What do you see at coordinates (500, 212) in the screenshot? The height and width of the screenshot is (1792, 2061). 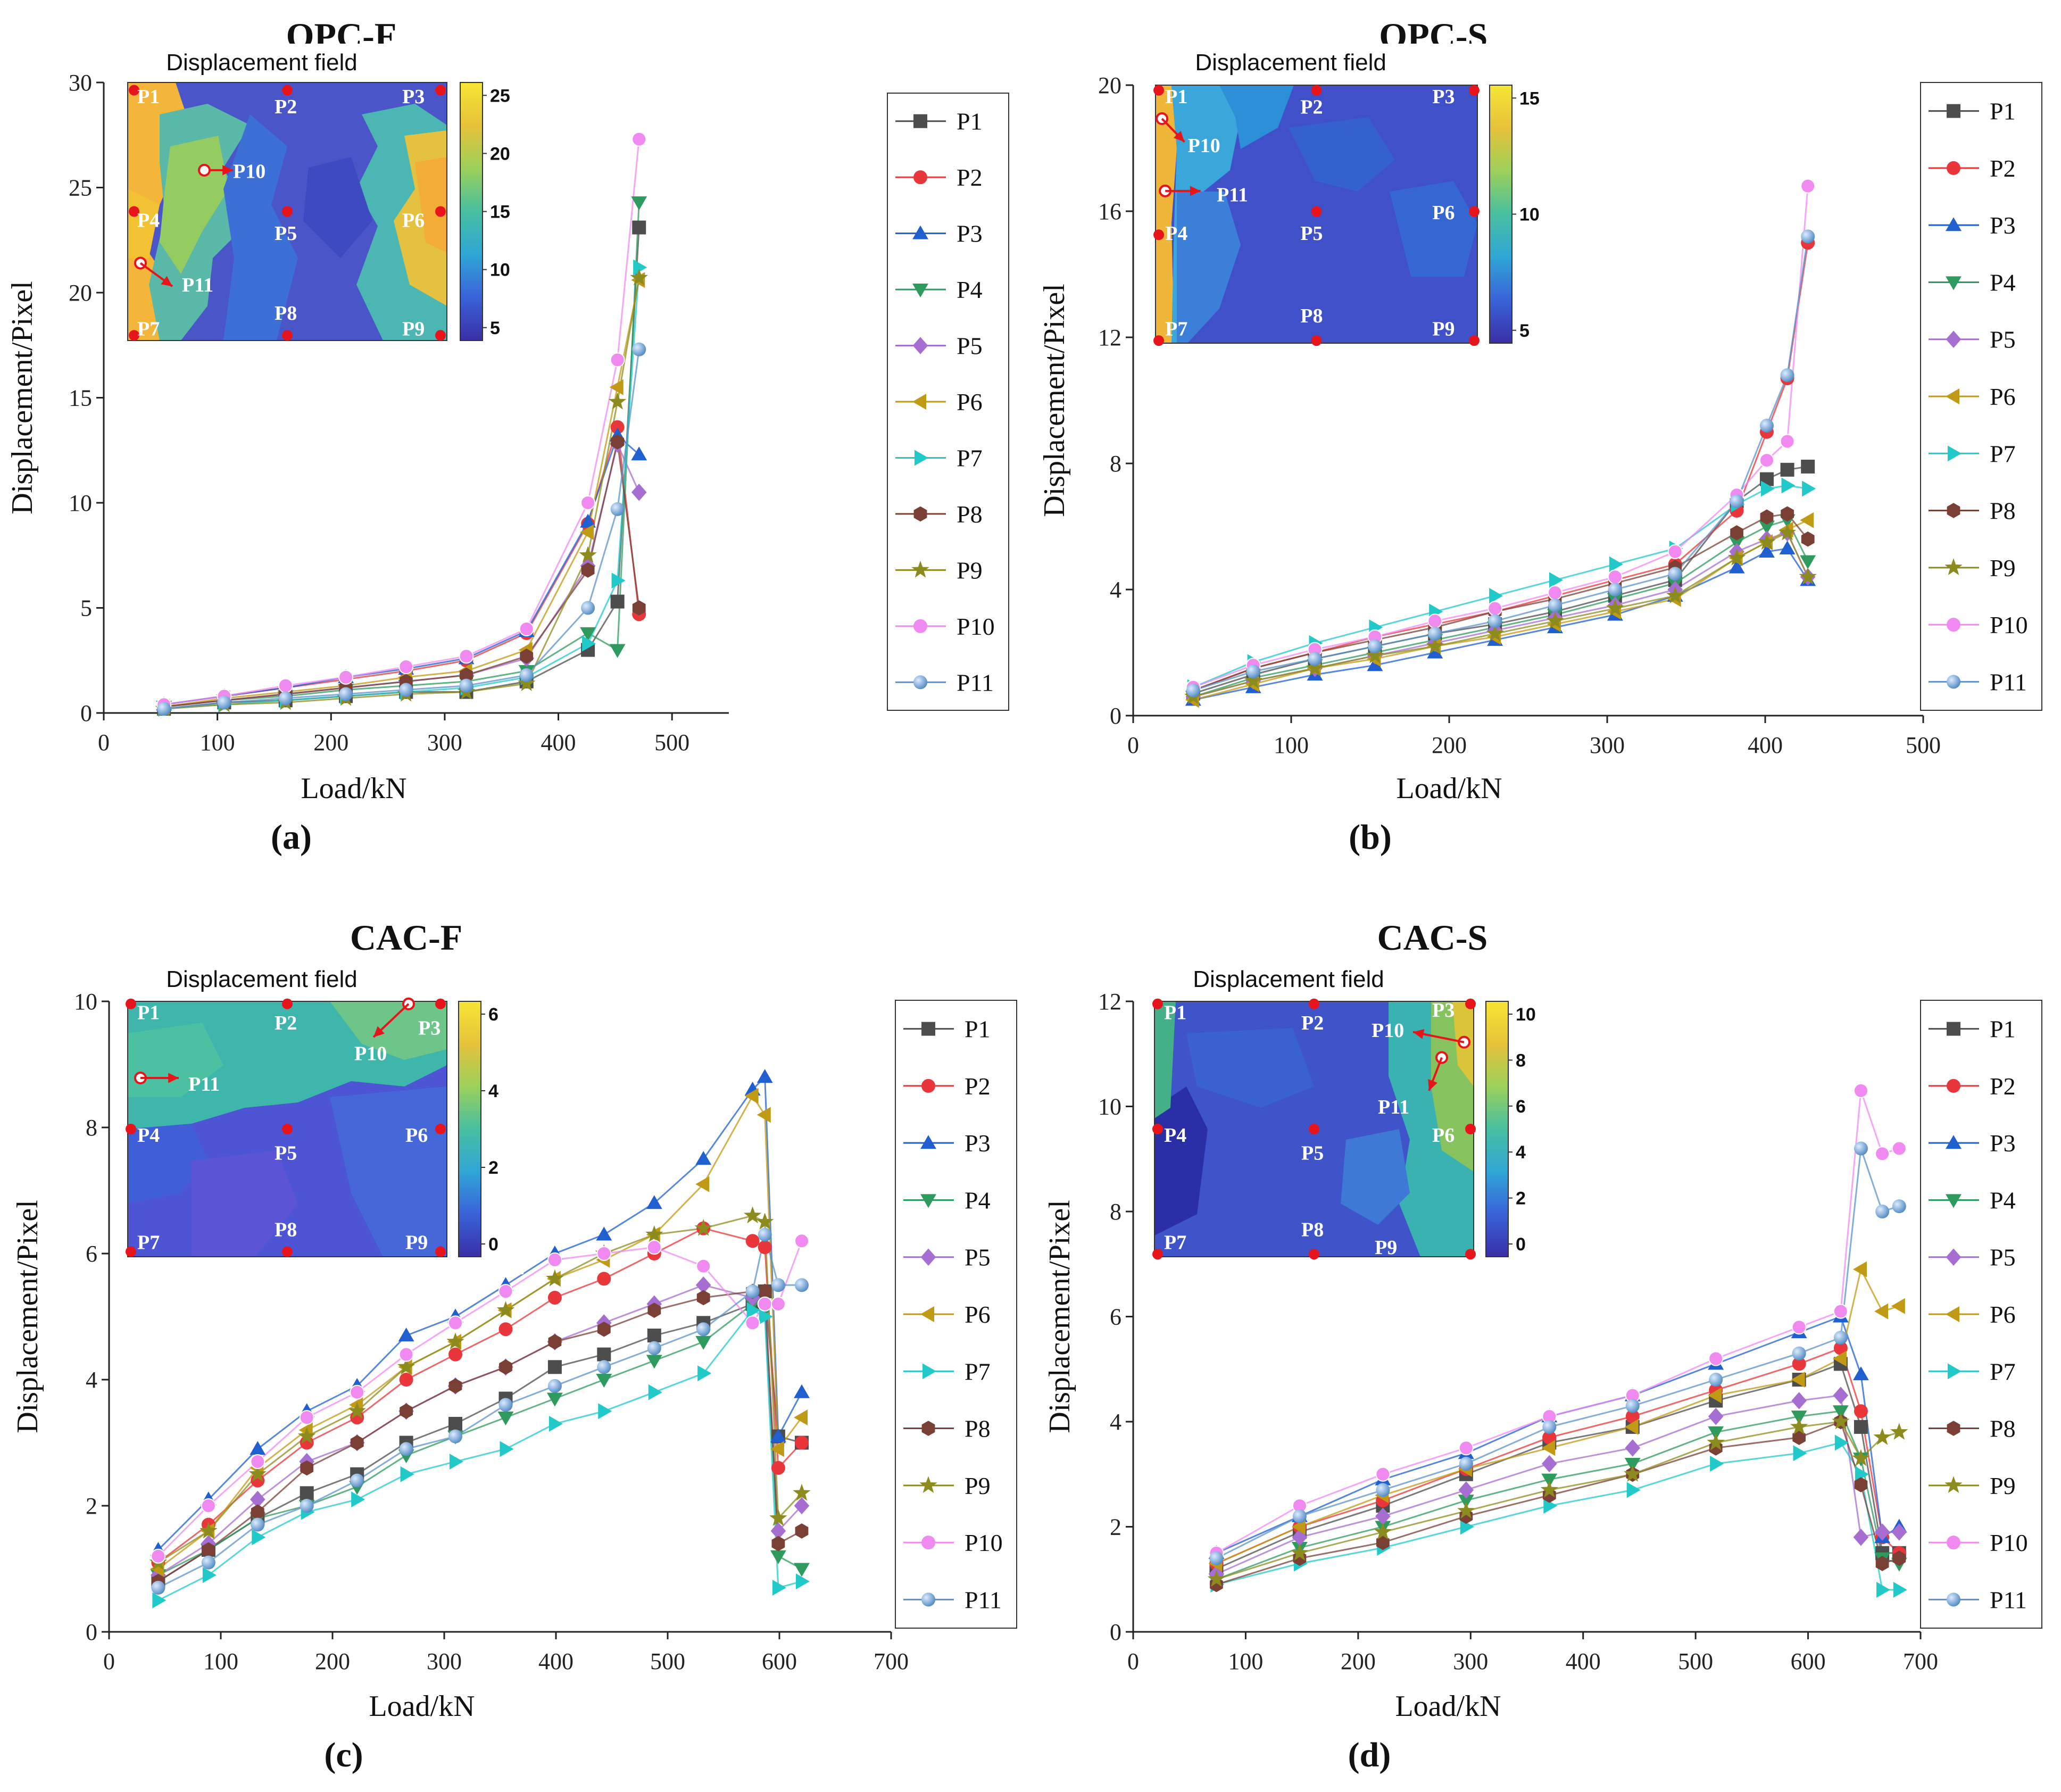 I see `colorbar-tick-label: 15` at bounding box center [500, 212].